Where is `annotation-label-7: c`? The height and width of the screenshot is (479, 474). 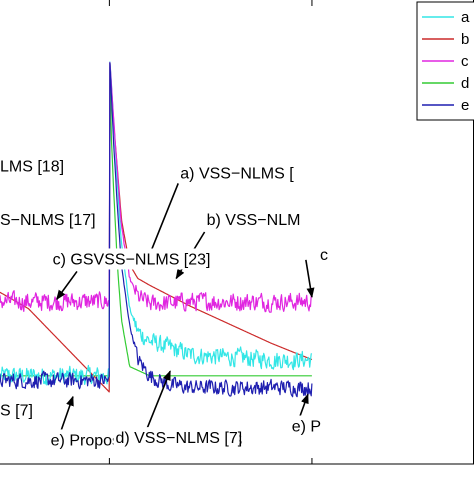
annotation-label-7: c is located at coordinates (324, 255).